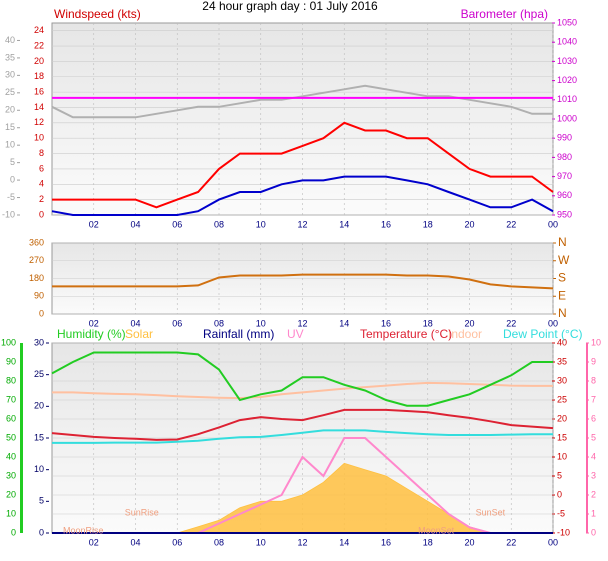 This screenshot has width=608, height=561. Describe the element at coordinates (559, 475) in the screenshot. I see `y2-tick-label: 5` at that location.